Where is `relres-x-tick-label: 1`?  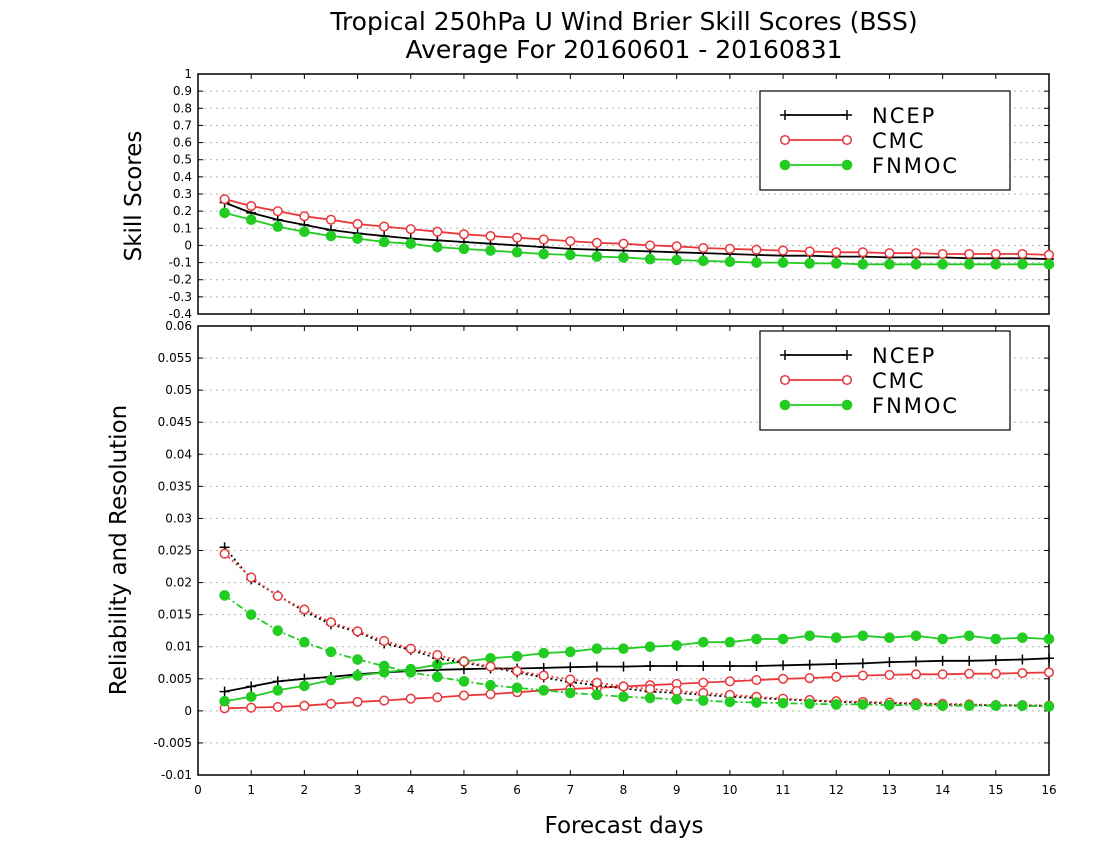
relres-x-tick-label: 1 is located at coordinates (251, 790).